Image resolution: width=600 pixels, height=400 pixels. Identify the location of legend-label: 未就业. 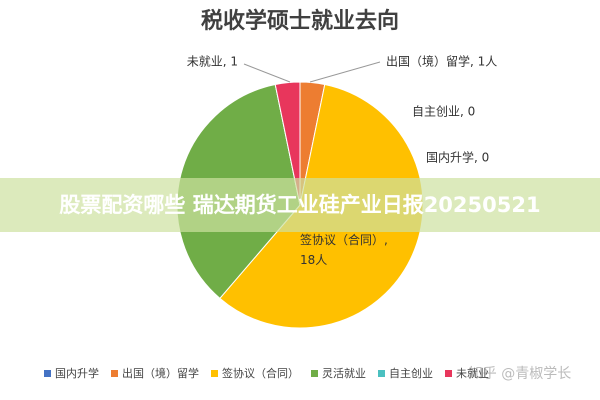
(472, 373).